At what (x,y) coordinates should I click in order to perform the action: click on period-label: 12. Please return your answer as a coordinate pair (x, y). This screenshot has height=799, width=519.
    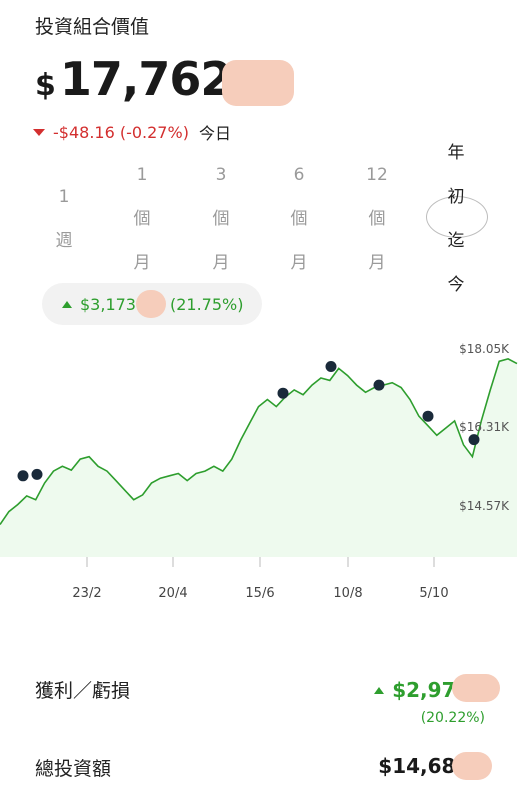
    Looking at the image, I should click on (377, 175).